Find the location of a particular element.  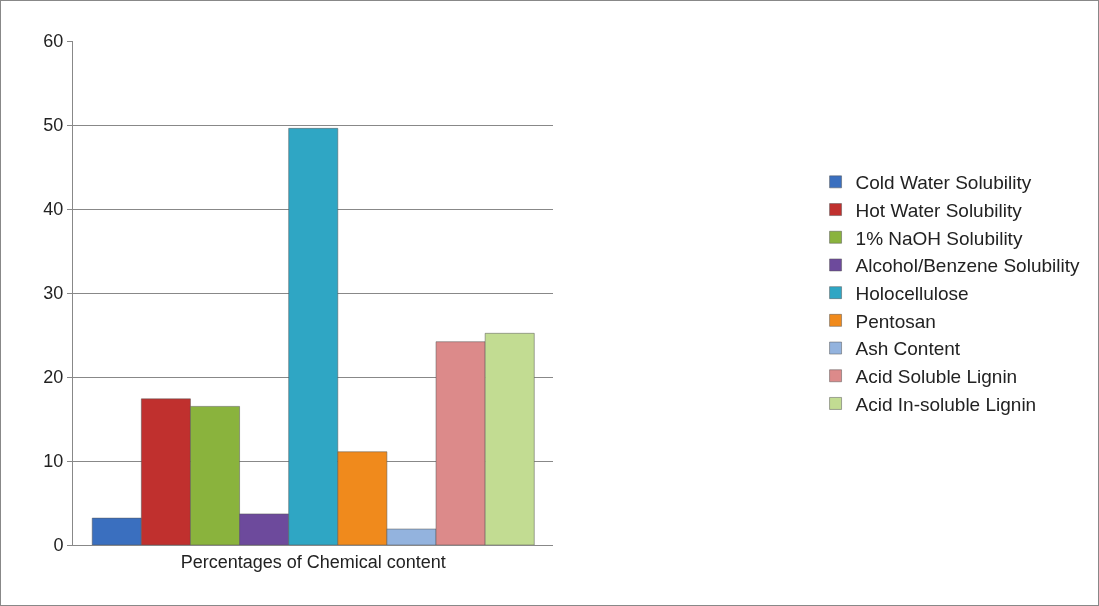

legend-label: Acid Soluble Lignin is located at coordinates (936, 377).